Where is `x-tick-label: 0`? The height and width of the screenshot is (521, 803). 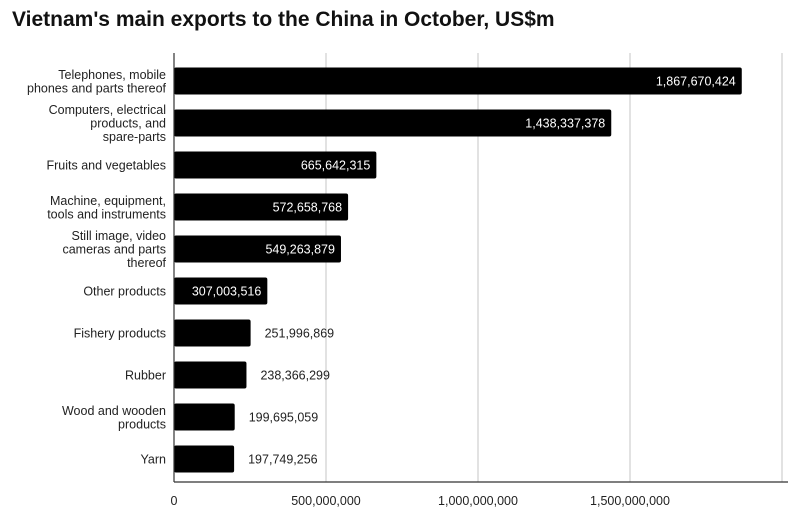 x-tick-label: 0 is located at coordinates (174, 501).